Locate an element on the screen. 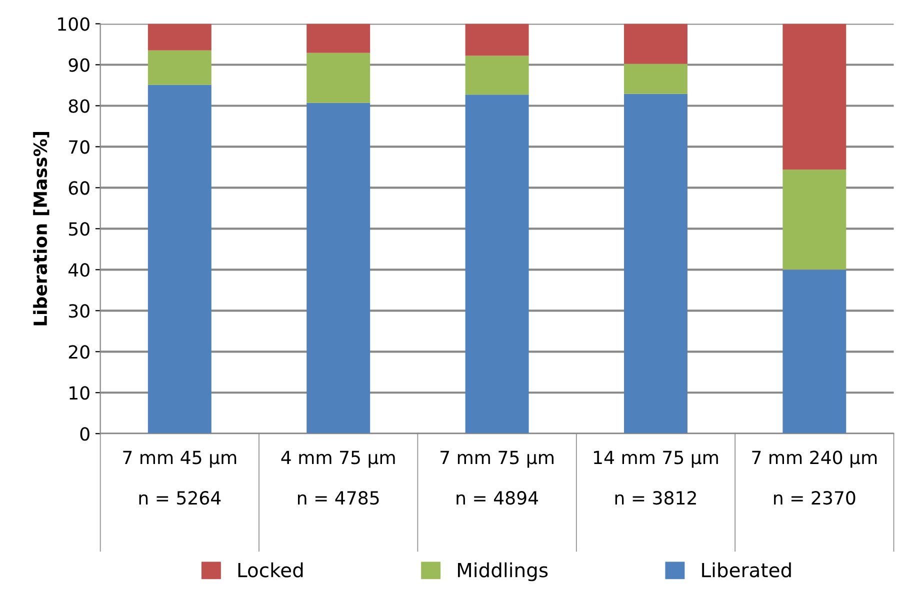 The height and width of the screenshot is (594, 912). legend-label: Locked is located at coordinates (270, 570).